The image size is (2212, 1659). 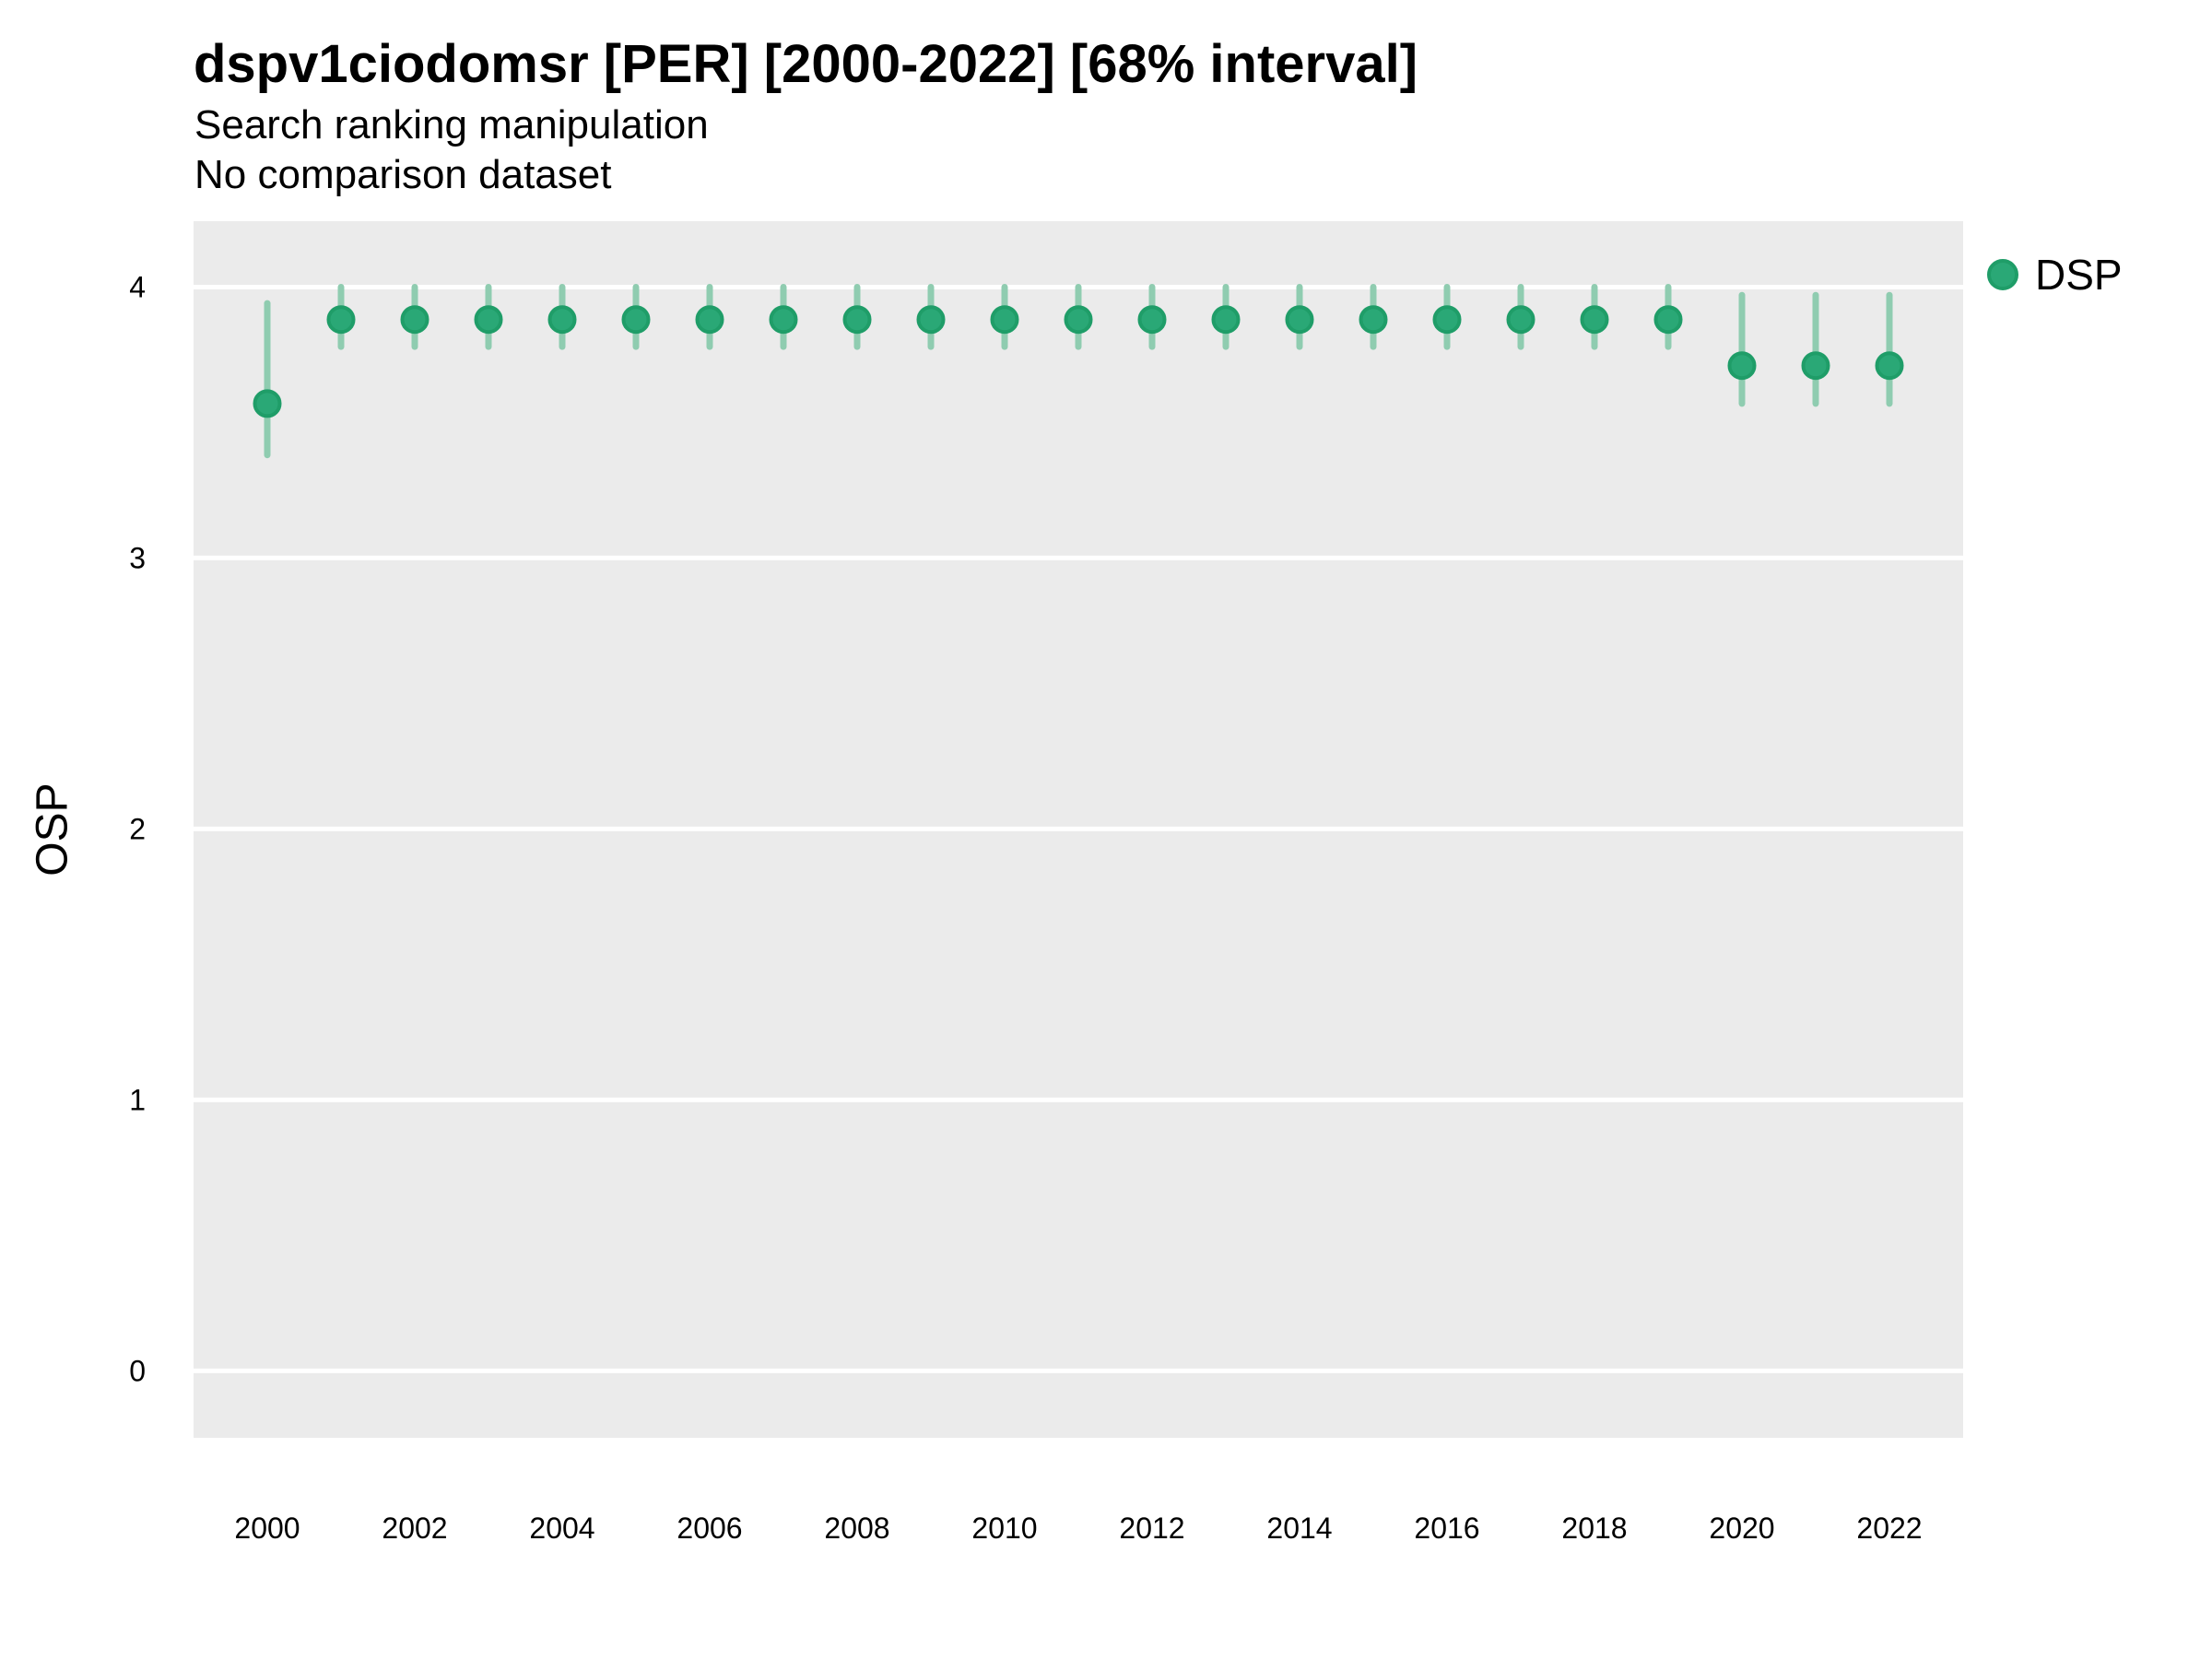 I want to click on y-tick-label-3: 3, so click(x=137, y=557).